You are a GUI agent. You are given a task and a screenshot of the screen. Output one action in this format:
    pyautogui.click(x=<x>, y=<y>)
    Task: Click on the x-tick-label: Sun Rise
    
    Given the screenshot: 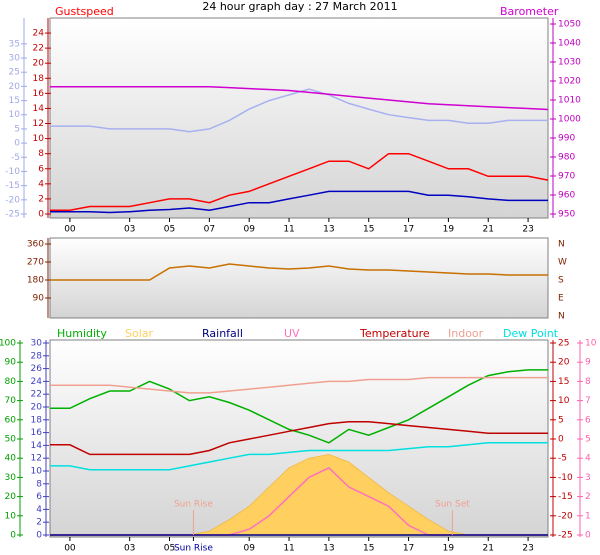 What is the action you would take?
    pyautogui.click(x=193, y=549)
    